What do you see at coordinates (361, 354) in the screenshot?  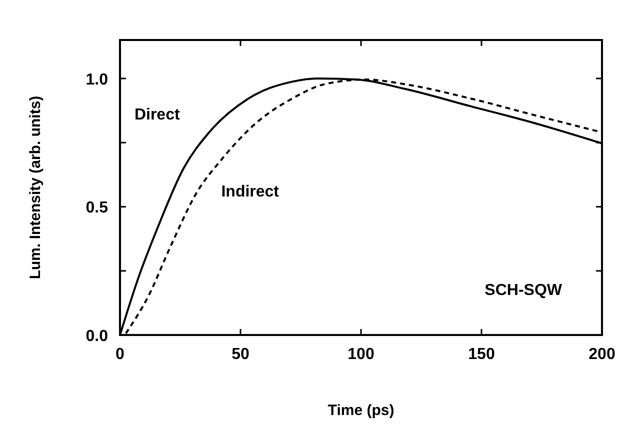 I see `x-tick-label: 100` at bounding box center [361, 354].